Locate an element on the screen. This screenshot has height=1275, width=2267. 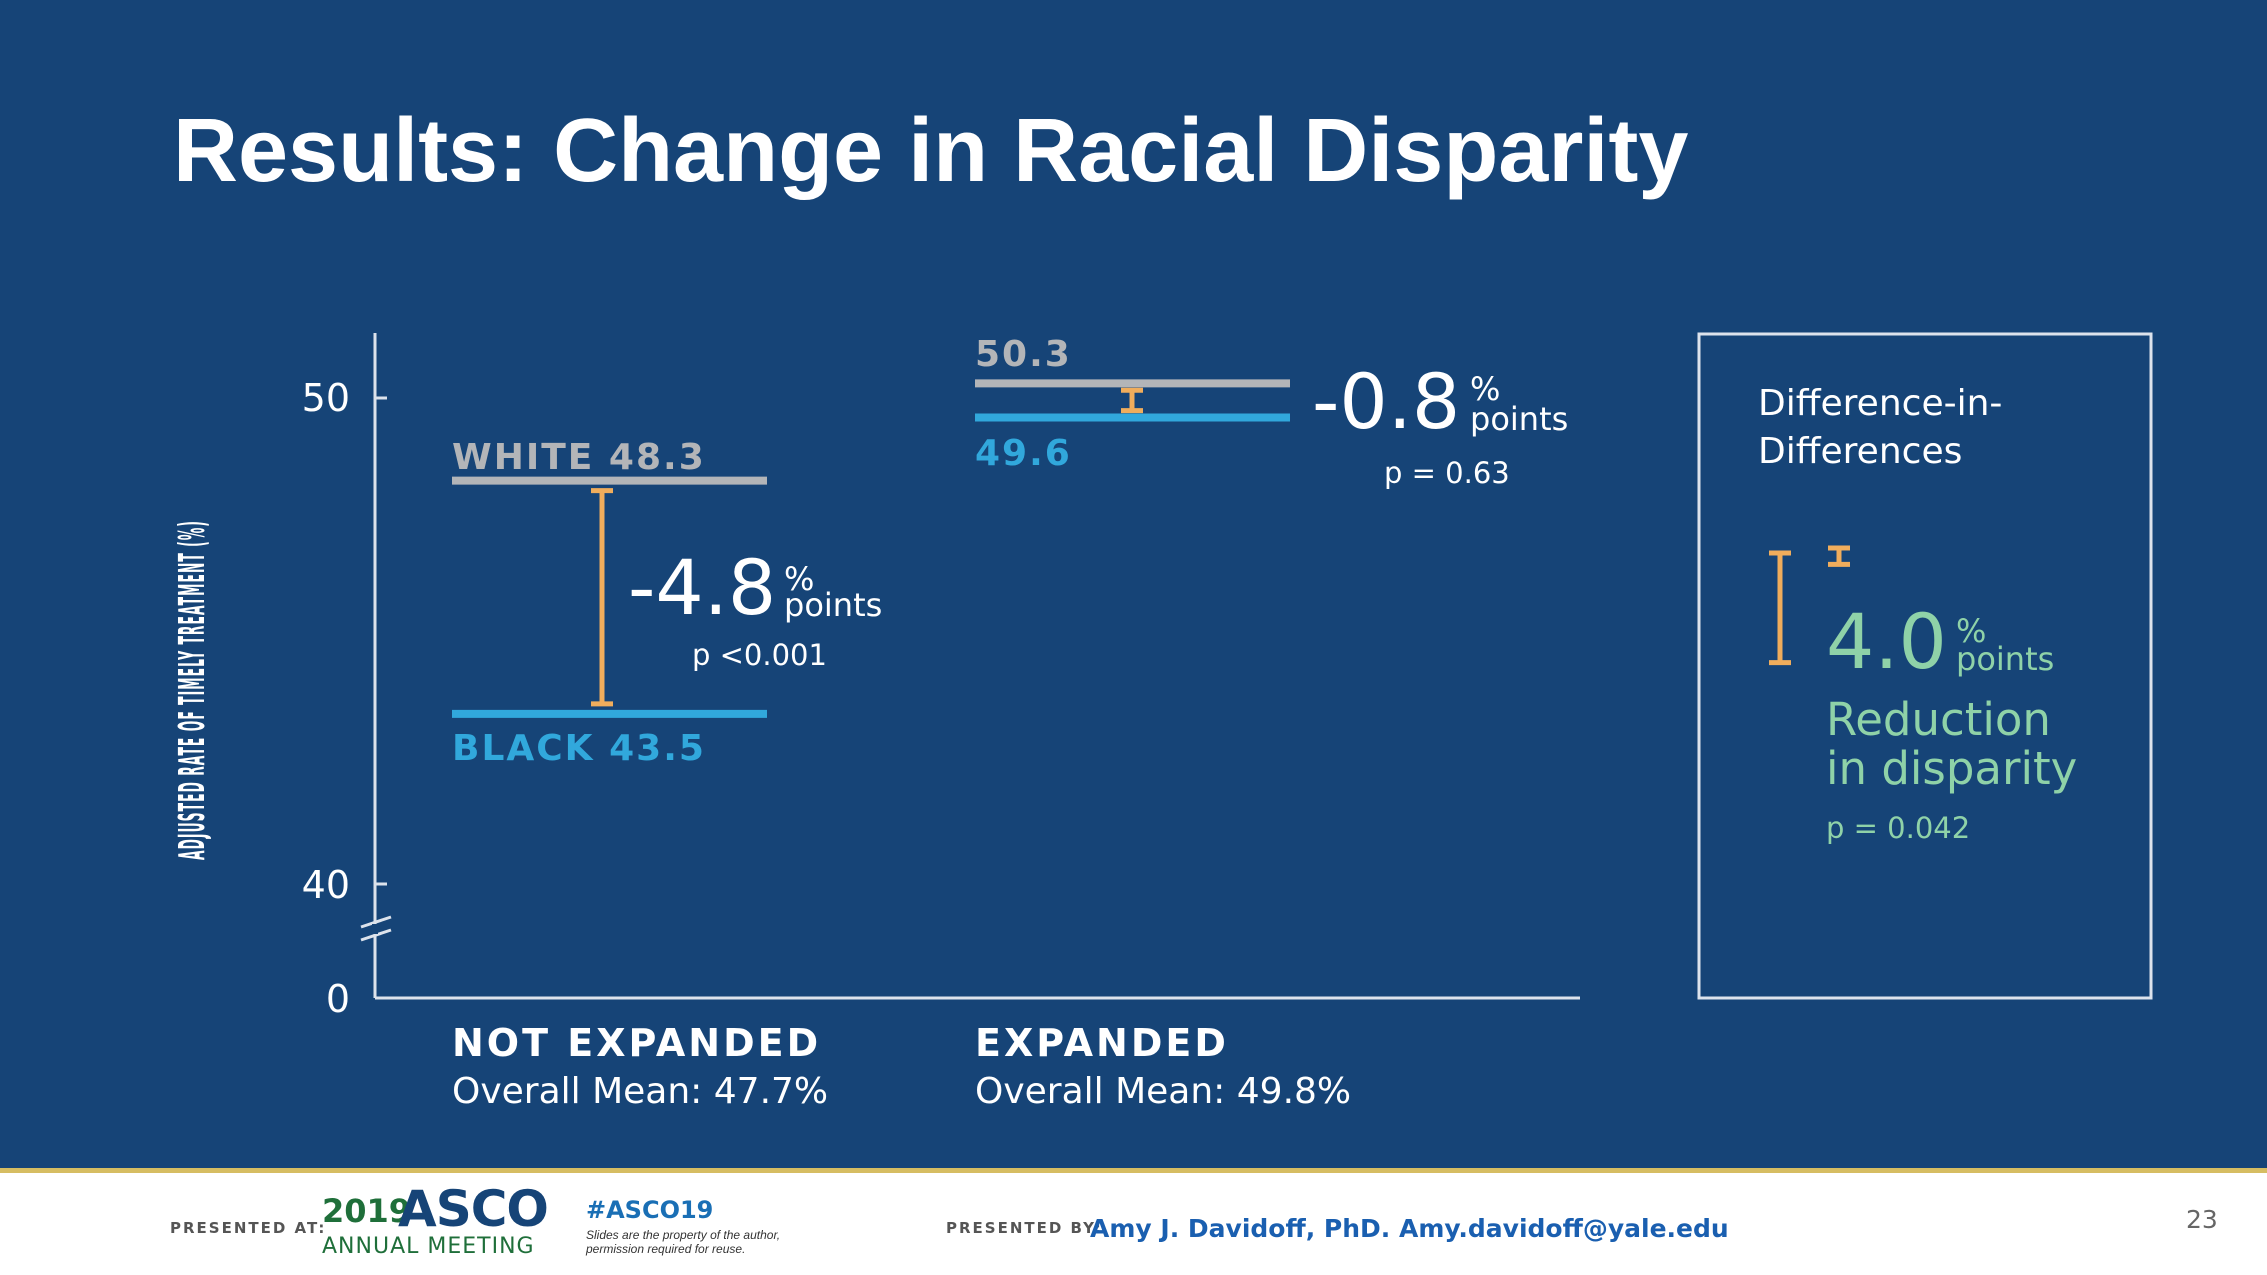
expanded-diff-unit: points is located at coordinates (1519, 419).